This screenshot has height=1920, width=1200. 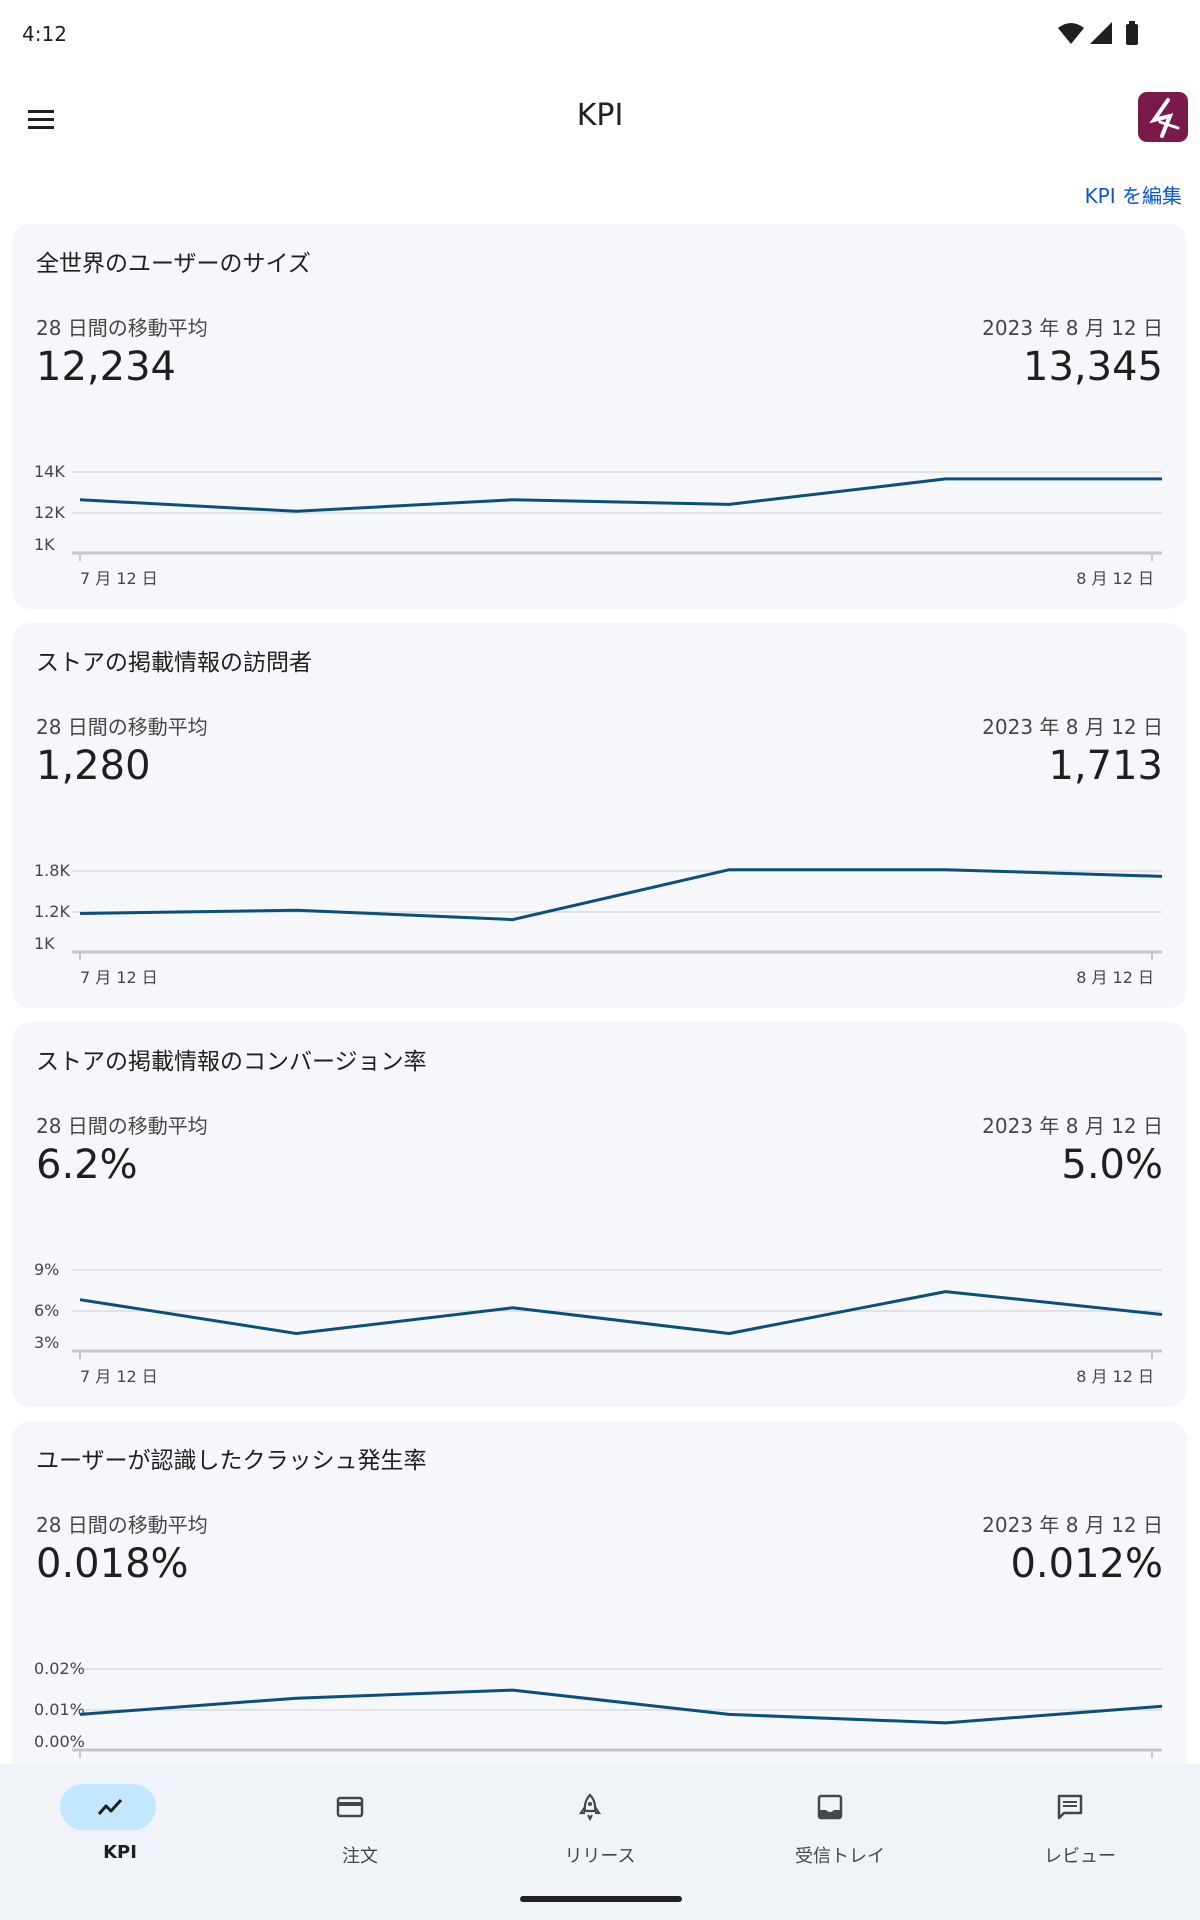 What do you see at coordinates (360, 1827) in the screenshot?
I see `nav-item-orders: 注文` at bounding box center [360, 1827].